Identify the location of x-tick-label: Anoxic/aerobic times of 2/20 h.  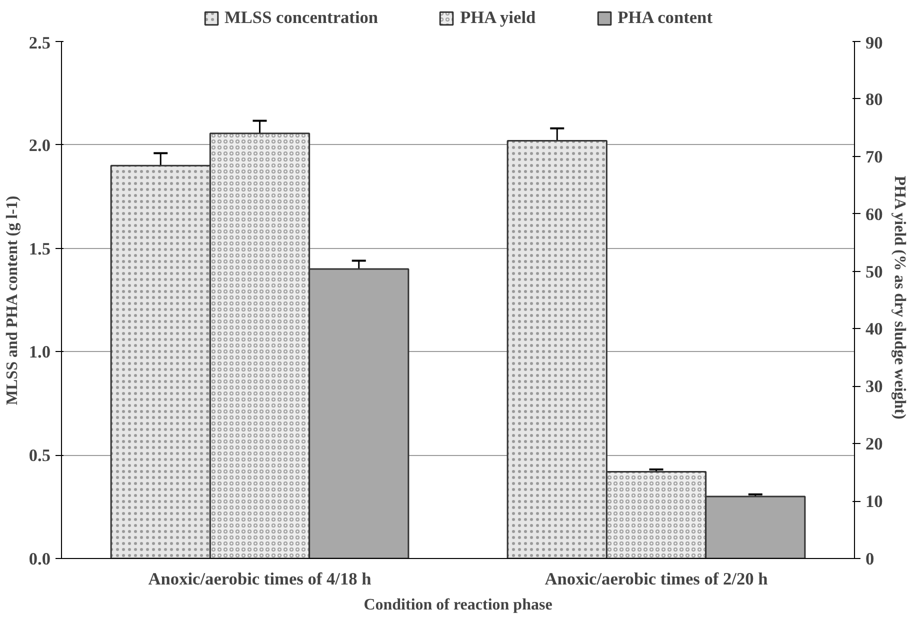
(656, 579).